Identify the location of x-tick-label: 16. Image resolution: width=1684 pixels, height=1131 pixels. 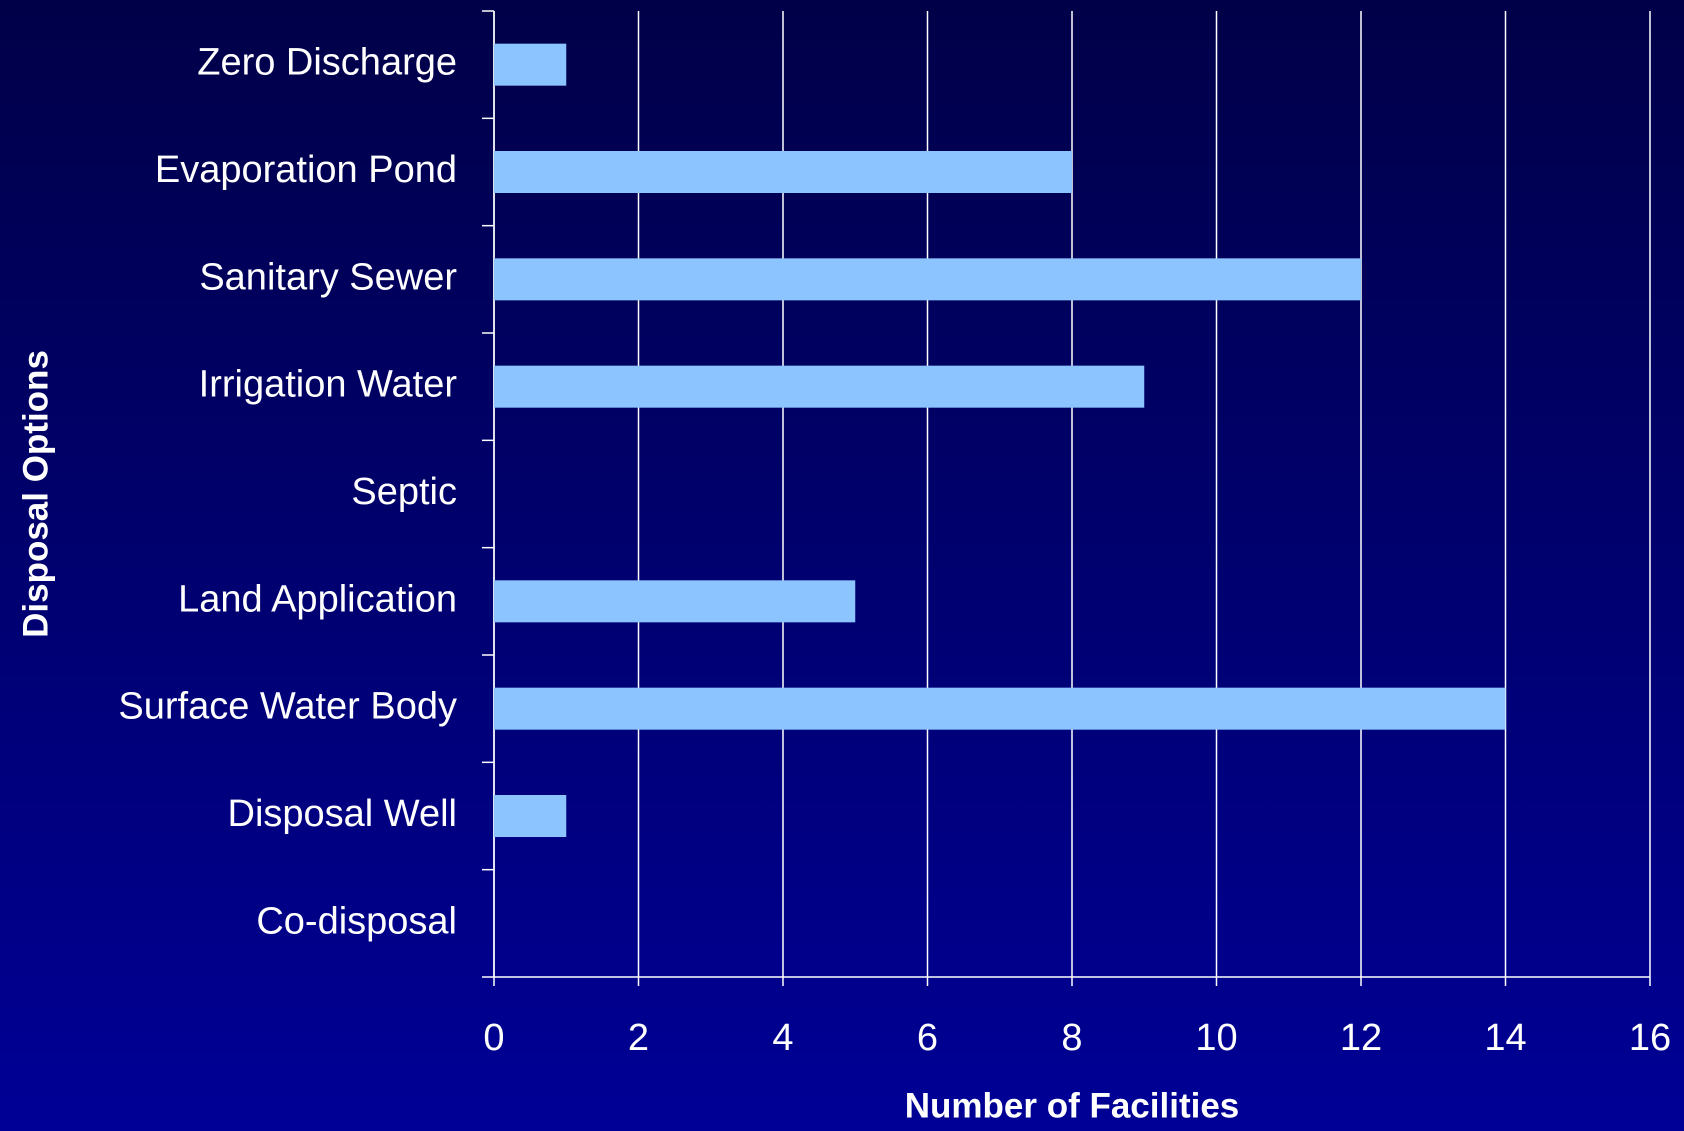
(1650, 1038).